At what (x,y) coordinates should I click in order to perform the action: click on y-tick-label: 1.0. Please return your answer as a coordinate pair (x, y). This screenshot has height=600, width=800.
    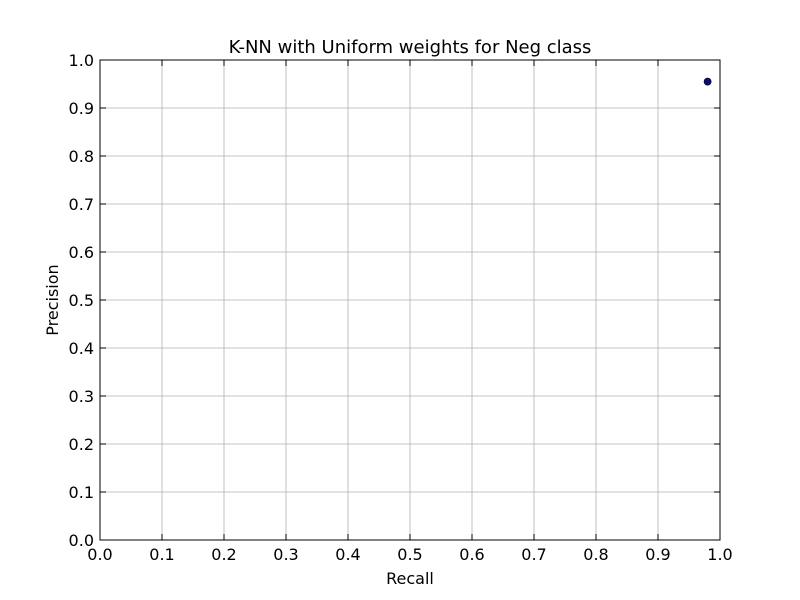
    Looking at the image, I should click on (81, 60).